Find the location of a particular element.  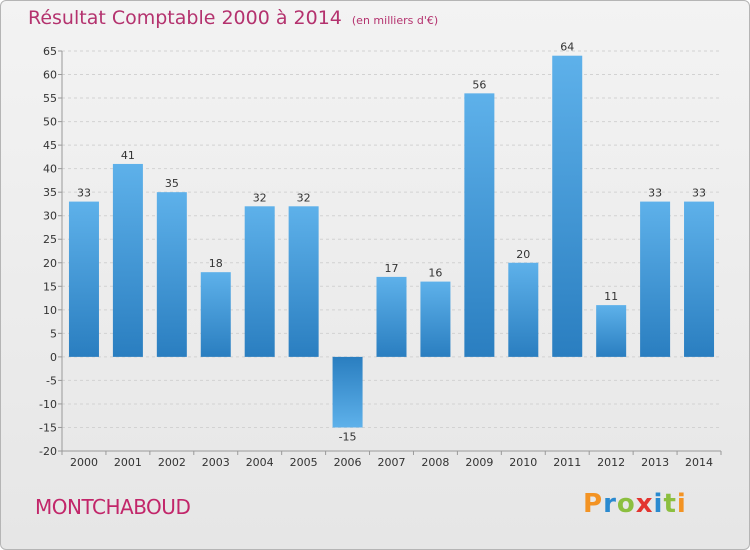

location-name: MONTCHABOUD is located at coordinates (113, 507).